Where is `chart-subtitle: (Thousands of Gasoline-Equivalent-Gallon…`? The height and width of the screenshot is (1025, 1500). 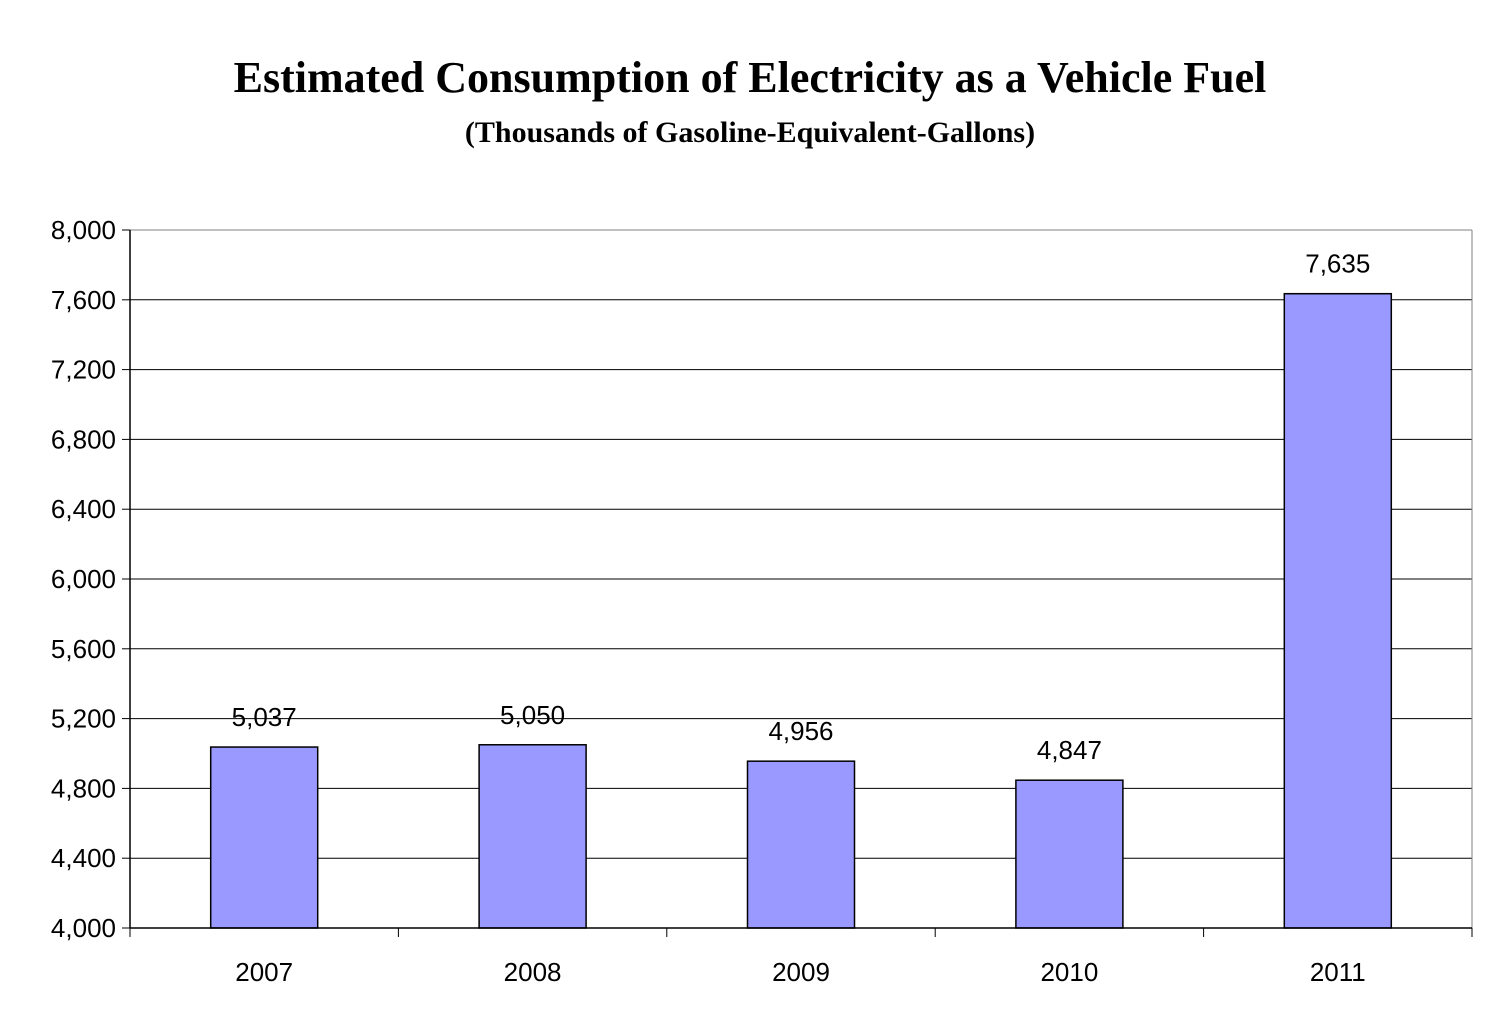 chart-subtitle: (Thousands of Gasoline-Equivalent-Gallon… is located at coordinates (750, 132).